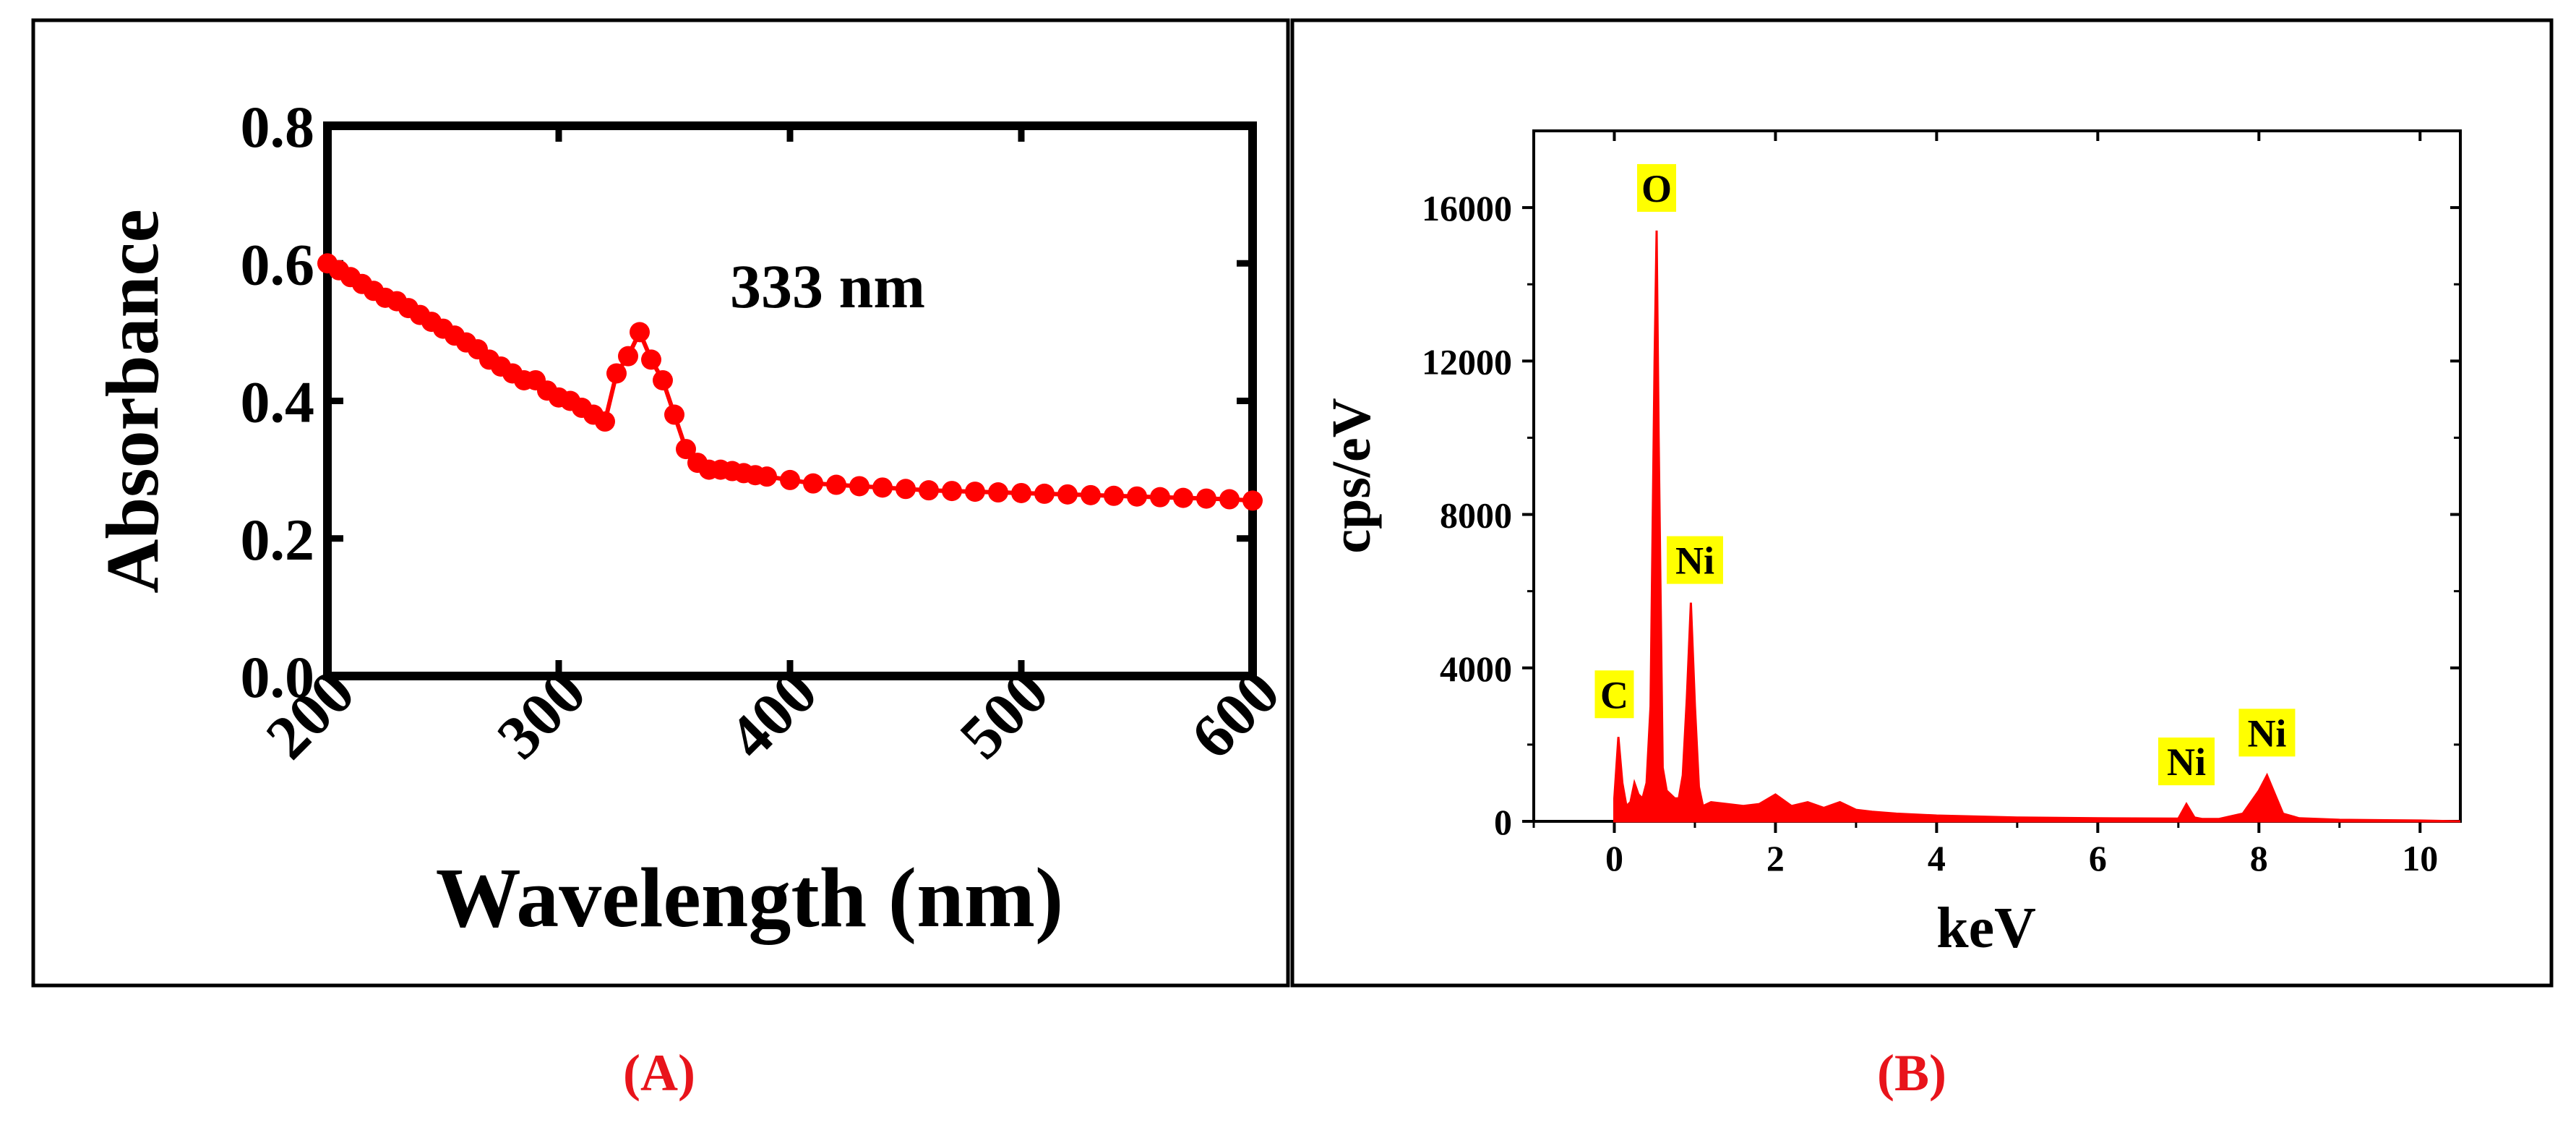 The image size is (2576, 1125). I want to click on panel-a-y-axis-label: Absorbance, so click(132, 402).